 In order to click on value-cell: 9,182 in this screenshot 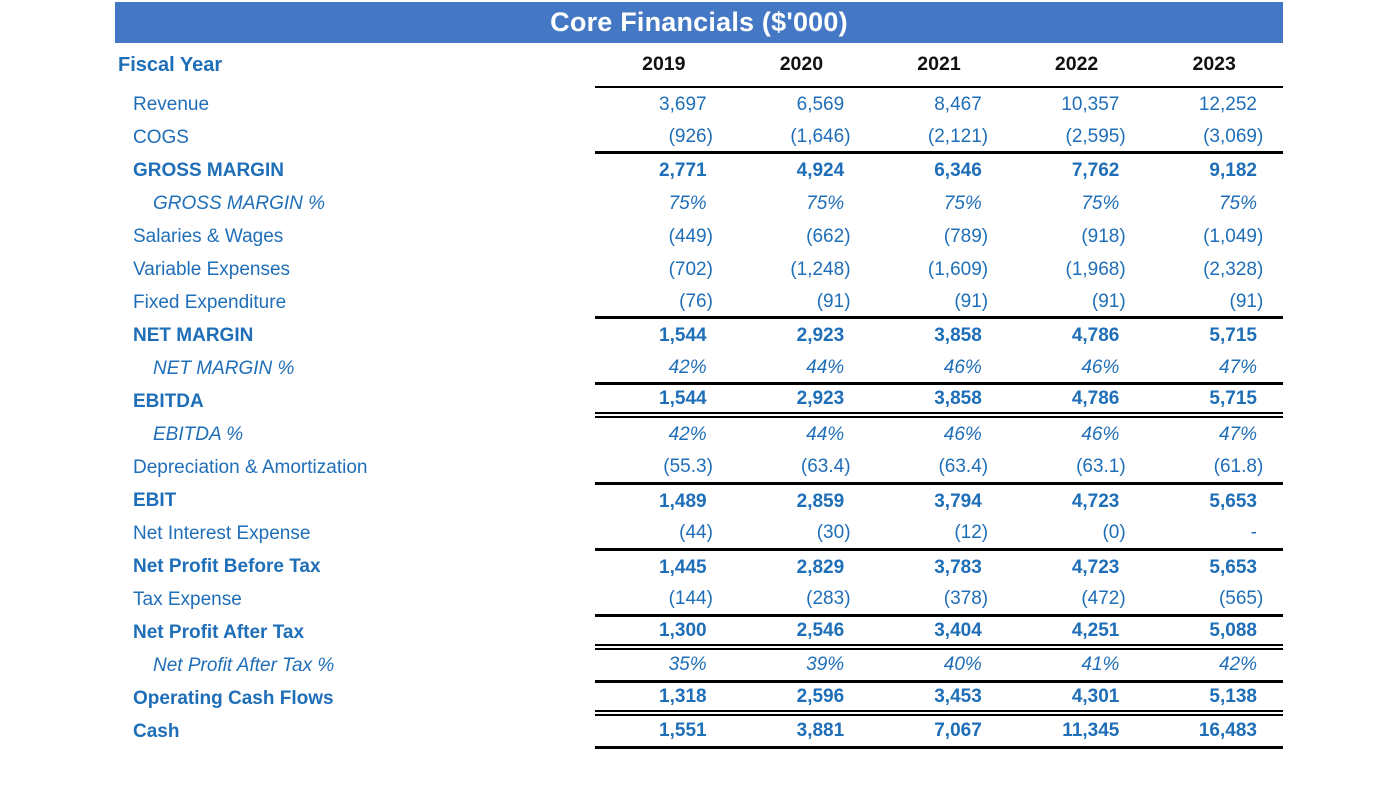, I will do `click(1214, 170)`.